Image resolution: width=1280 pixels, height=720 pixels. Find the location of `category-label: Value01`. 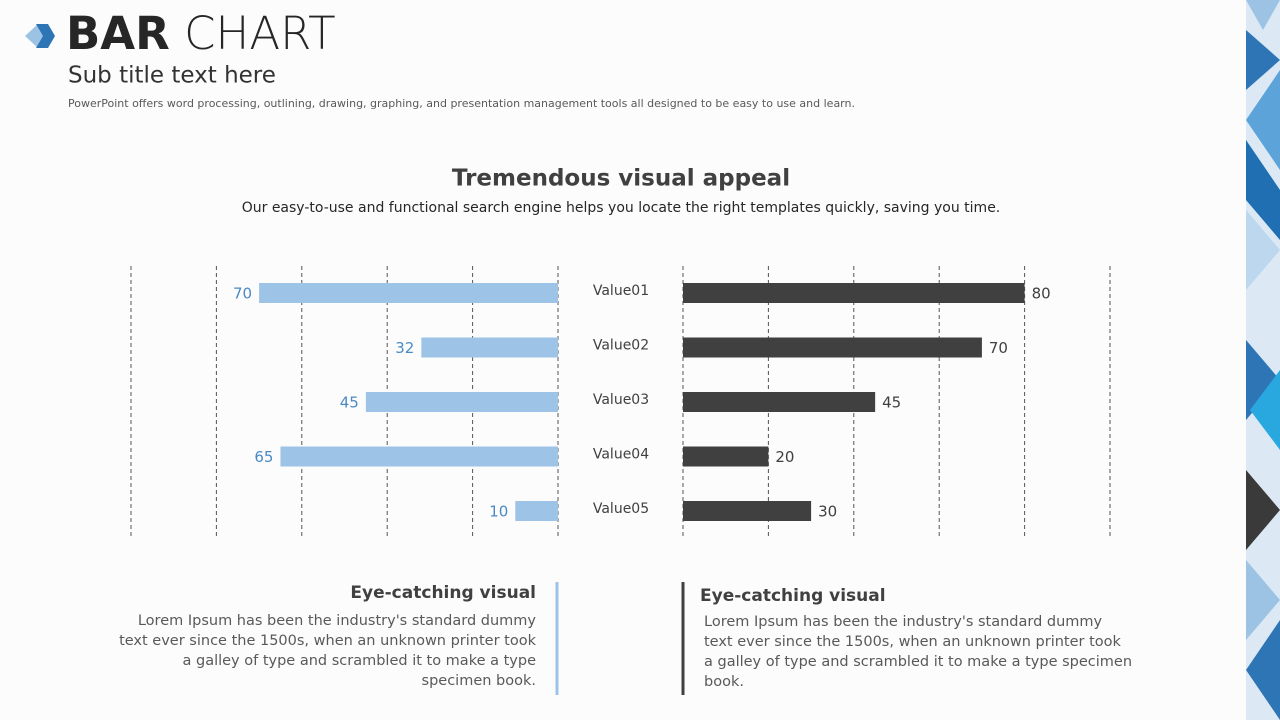

category-label: Value01 is located at coordinates (621, 291).